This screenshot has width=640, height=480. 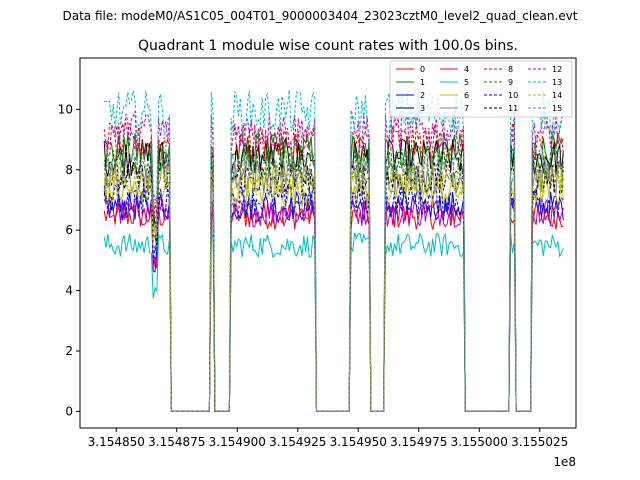 I want to click on y-tick-label: 10, so click(x=65, y=109).